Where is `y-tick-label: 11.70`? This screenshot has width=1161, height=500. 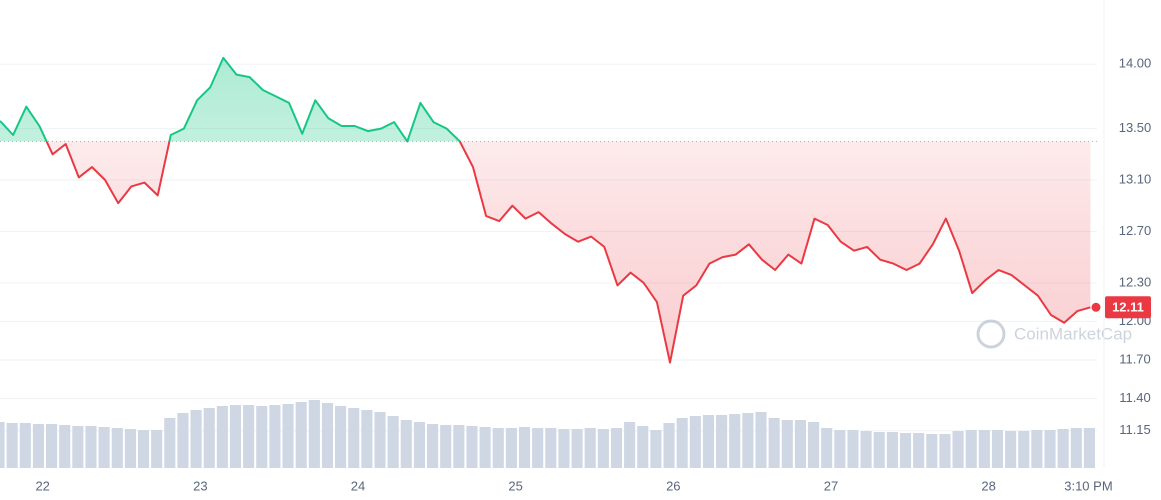 y-tick-label: 11.70 is located at coordinates (1135, 358).